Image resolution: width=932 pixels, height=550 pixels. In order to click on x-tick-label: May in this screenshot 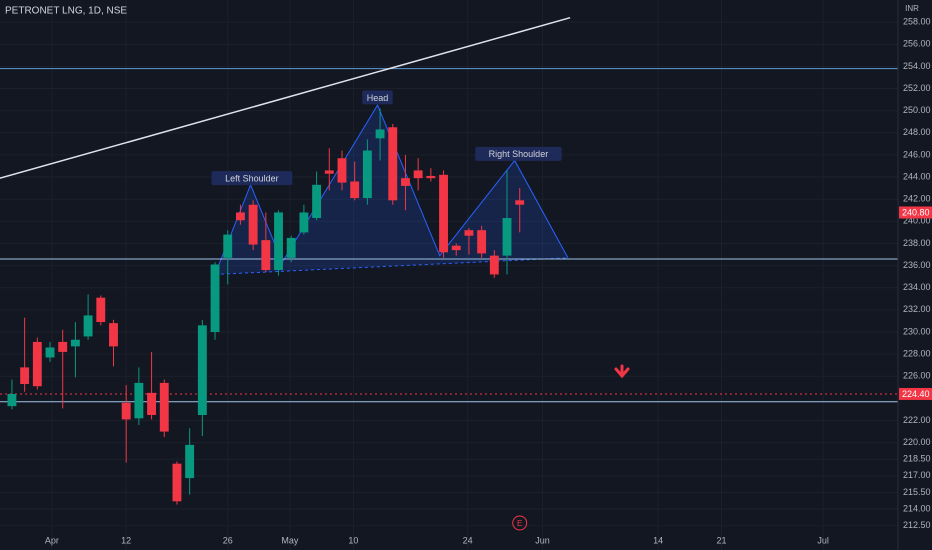, I will do `click(290, 540)`.